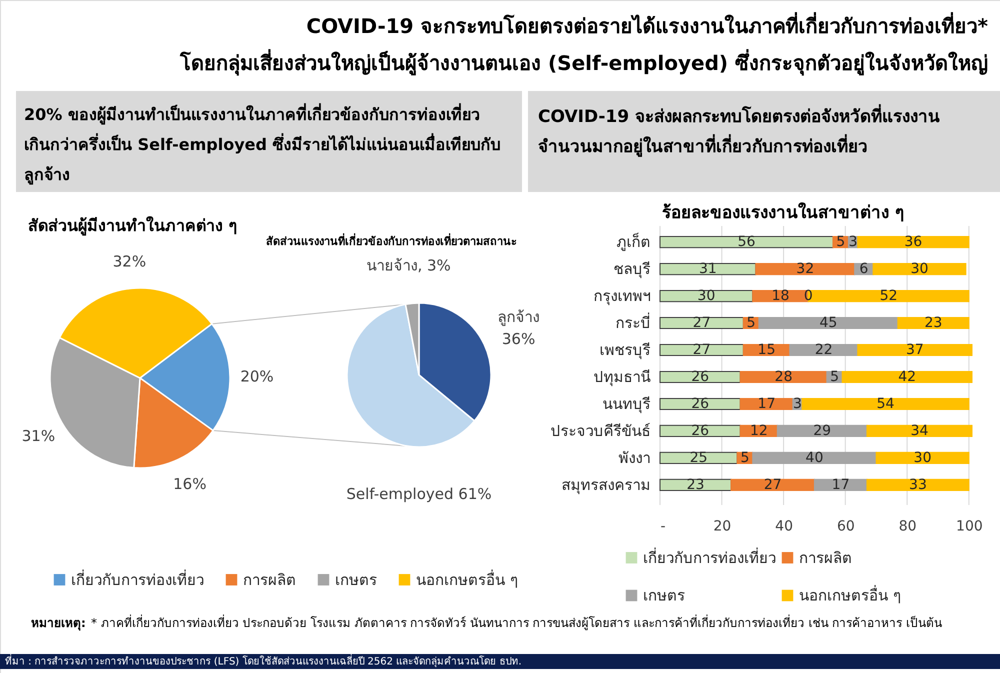  What do you see at coordinates (722, 526) in the screenshot?
I see `x-tick-label: 20` at bounding box center [722, 526].